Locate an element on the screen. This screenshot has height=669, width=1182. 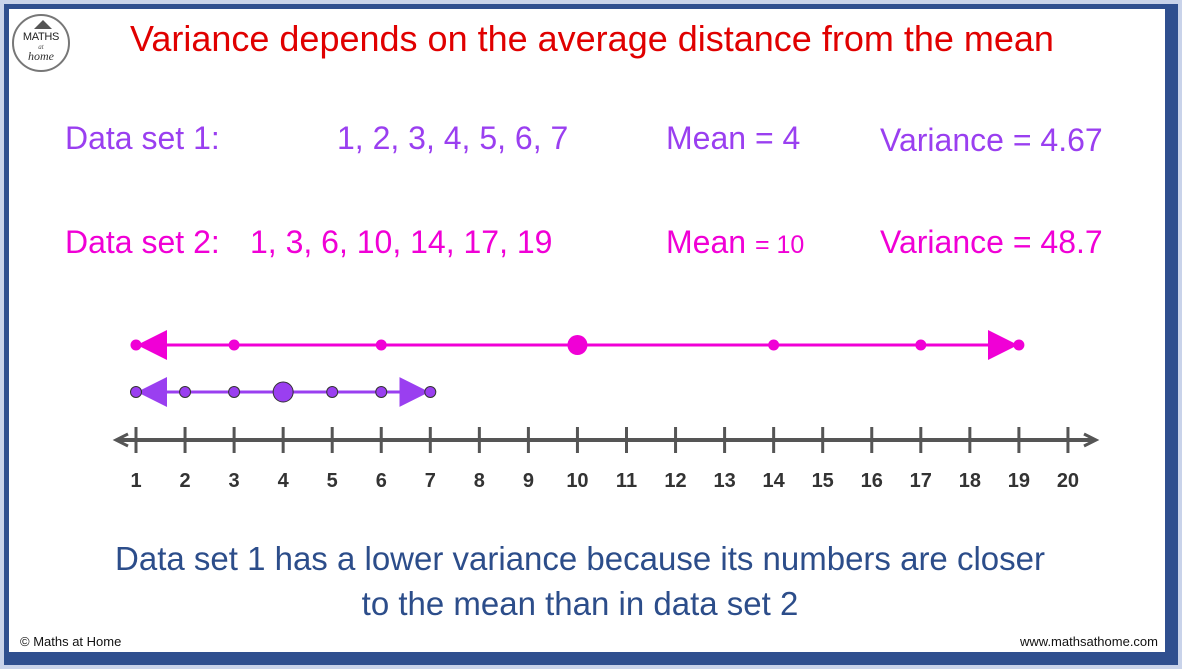
website-link: www.mathsathome.com is located at coordinates (1089, 641).